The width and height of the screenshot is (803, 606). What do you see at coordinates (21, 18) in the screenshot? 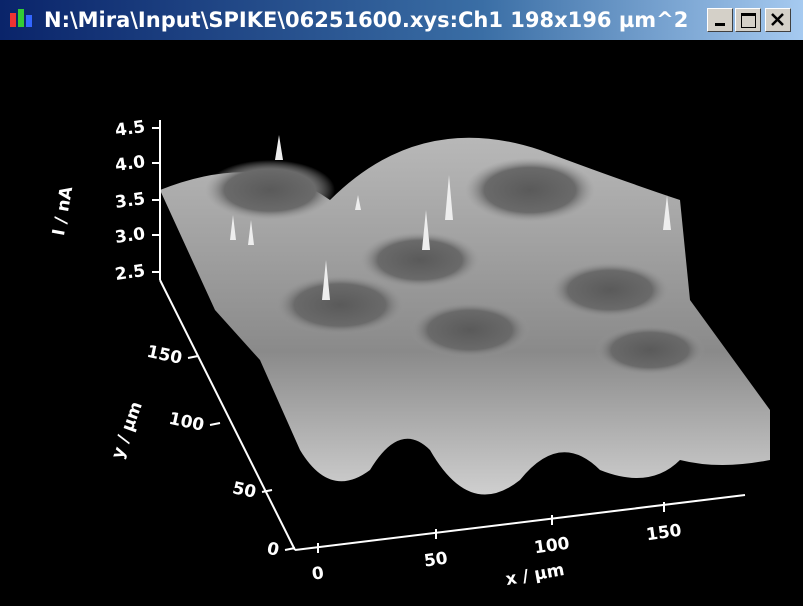
I see `app-icon` at bounding box center [21, 18].